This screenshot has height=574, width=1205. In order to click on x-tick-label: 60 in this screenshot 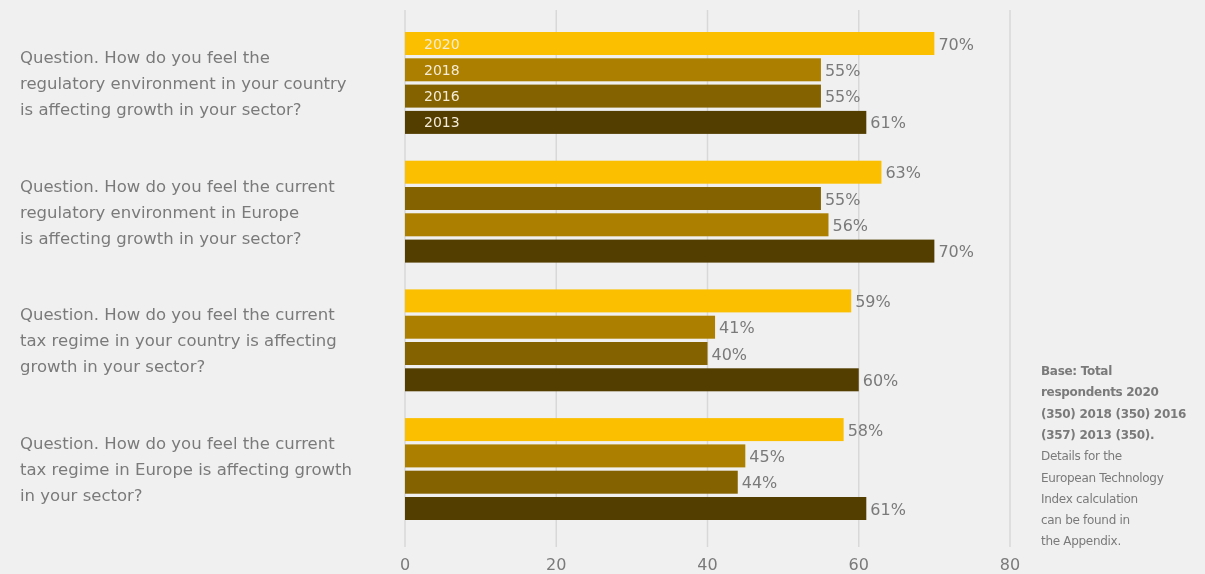, I will do `click(858, 564)`.